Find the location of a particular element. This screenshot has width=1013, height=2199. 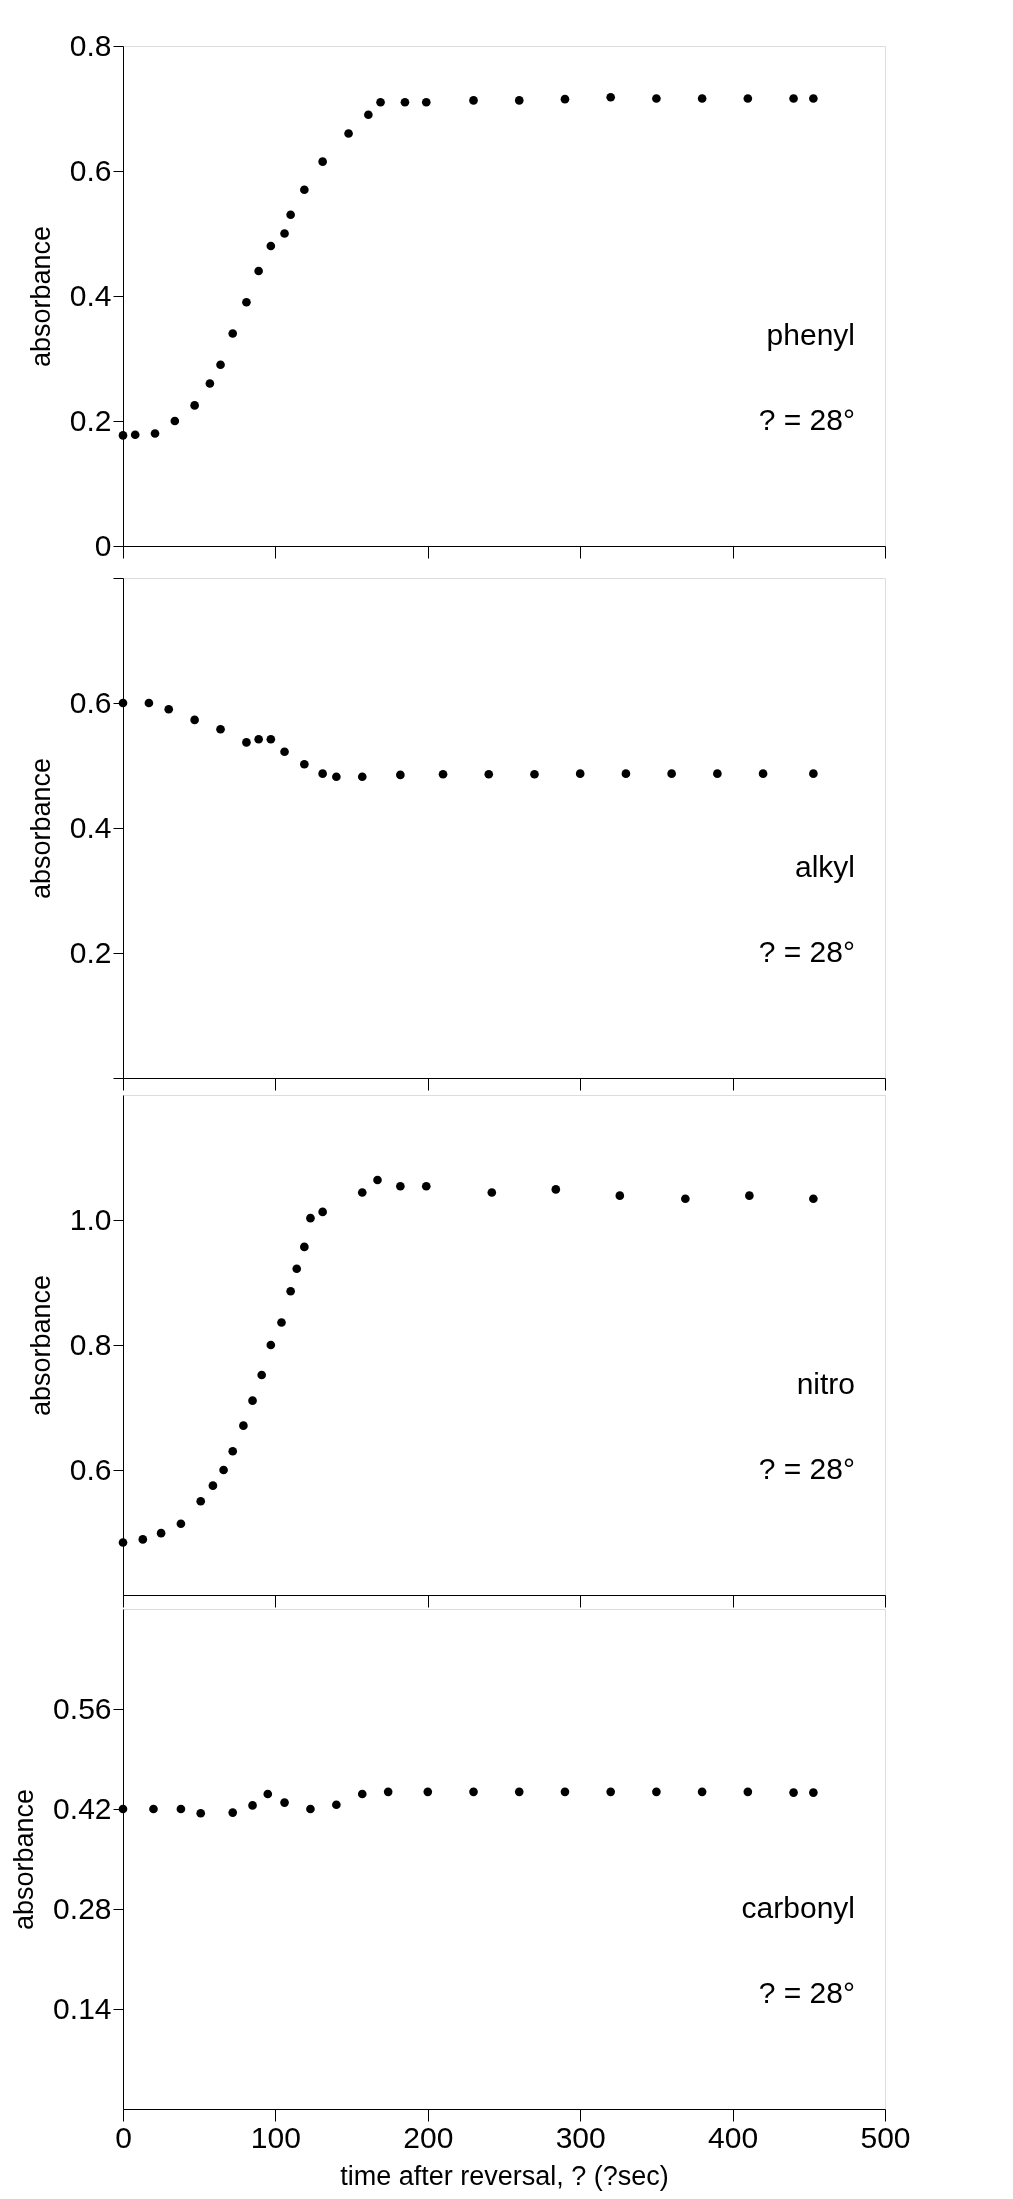

x-tick-label: 100 is located at coordinates (275, 2137).